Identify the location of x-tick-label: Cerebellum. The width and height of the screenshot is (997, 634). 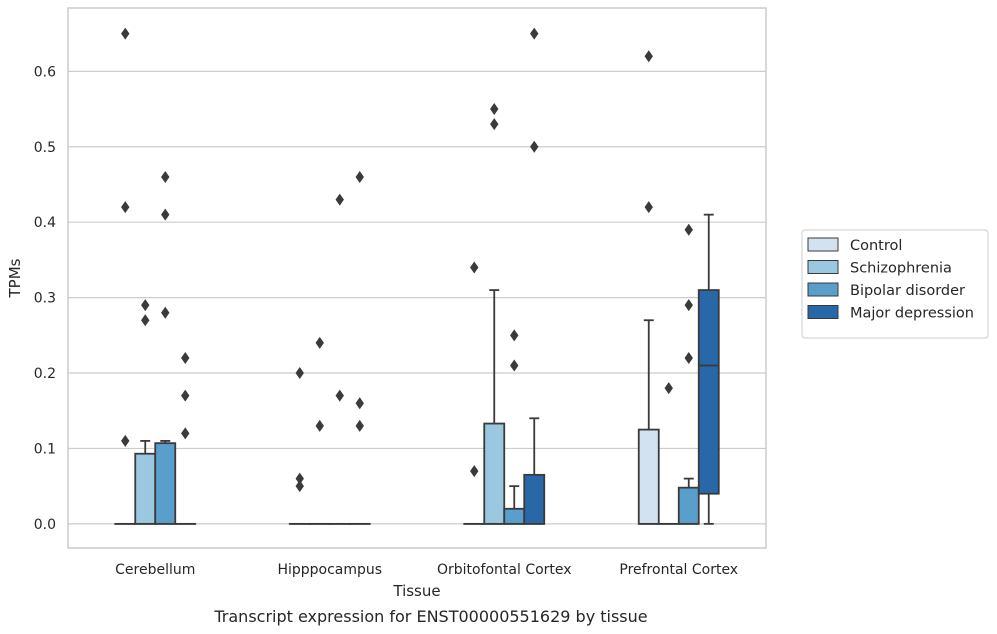
(155, 570).